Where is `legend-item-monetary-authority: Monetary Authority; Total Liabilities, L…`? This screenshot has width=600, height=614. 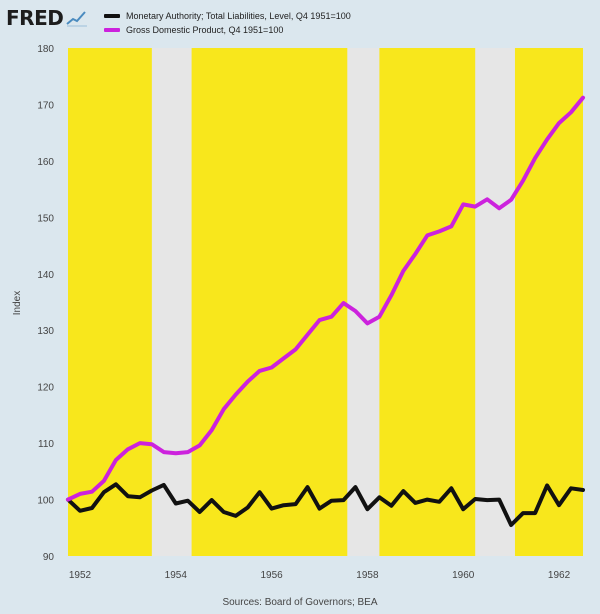 legend-item-monetary-authority: Monetary Authority; Total Liabilities, L… is located at coordinates (227, 16).